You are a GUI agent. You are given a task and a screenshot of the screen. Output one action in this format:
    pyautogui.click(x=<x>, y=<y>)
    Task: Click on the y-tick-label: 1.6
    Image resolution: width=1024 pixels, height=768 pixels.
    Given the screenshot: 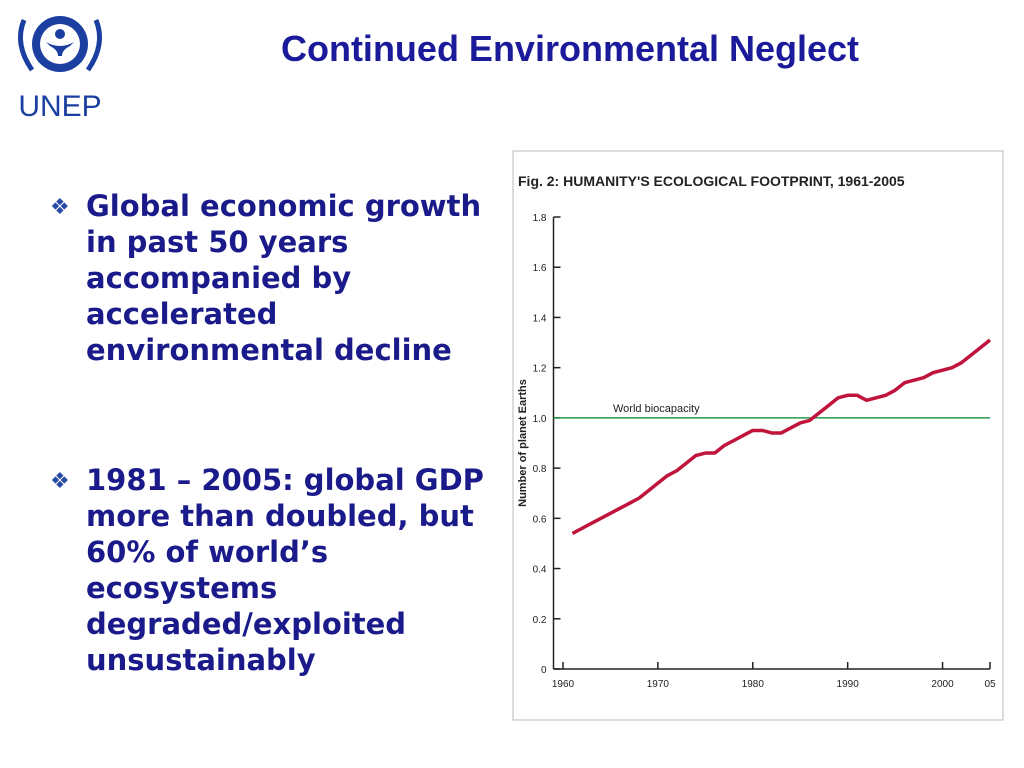 What is the action you would take?
    pyautogui.click(x=540, y=268)
    